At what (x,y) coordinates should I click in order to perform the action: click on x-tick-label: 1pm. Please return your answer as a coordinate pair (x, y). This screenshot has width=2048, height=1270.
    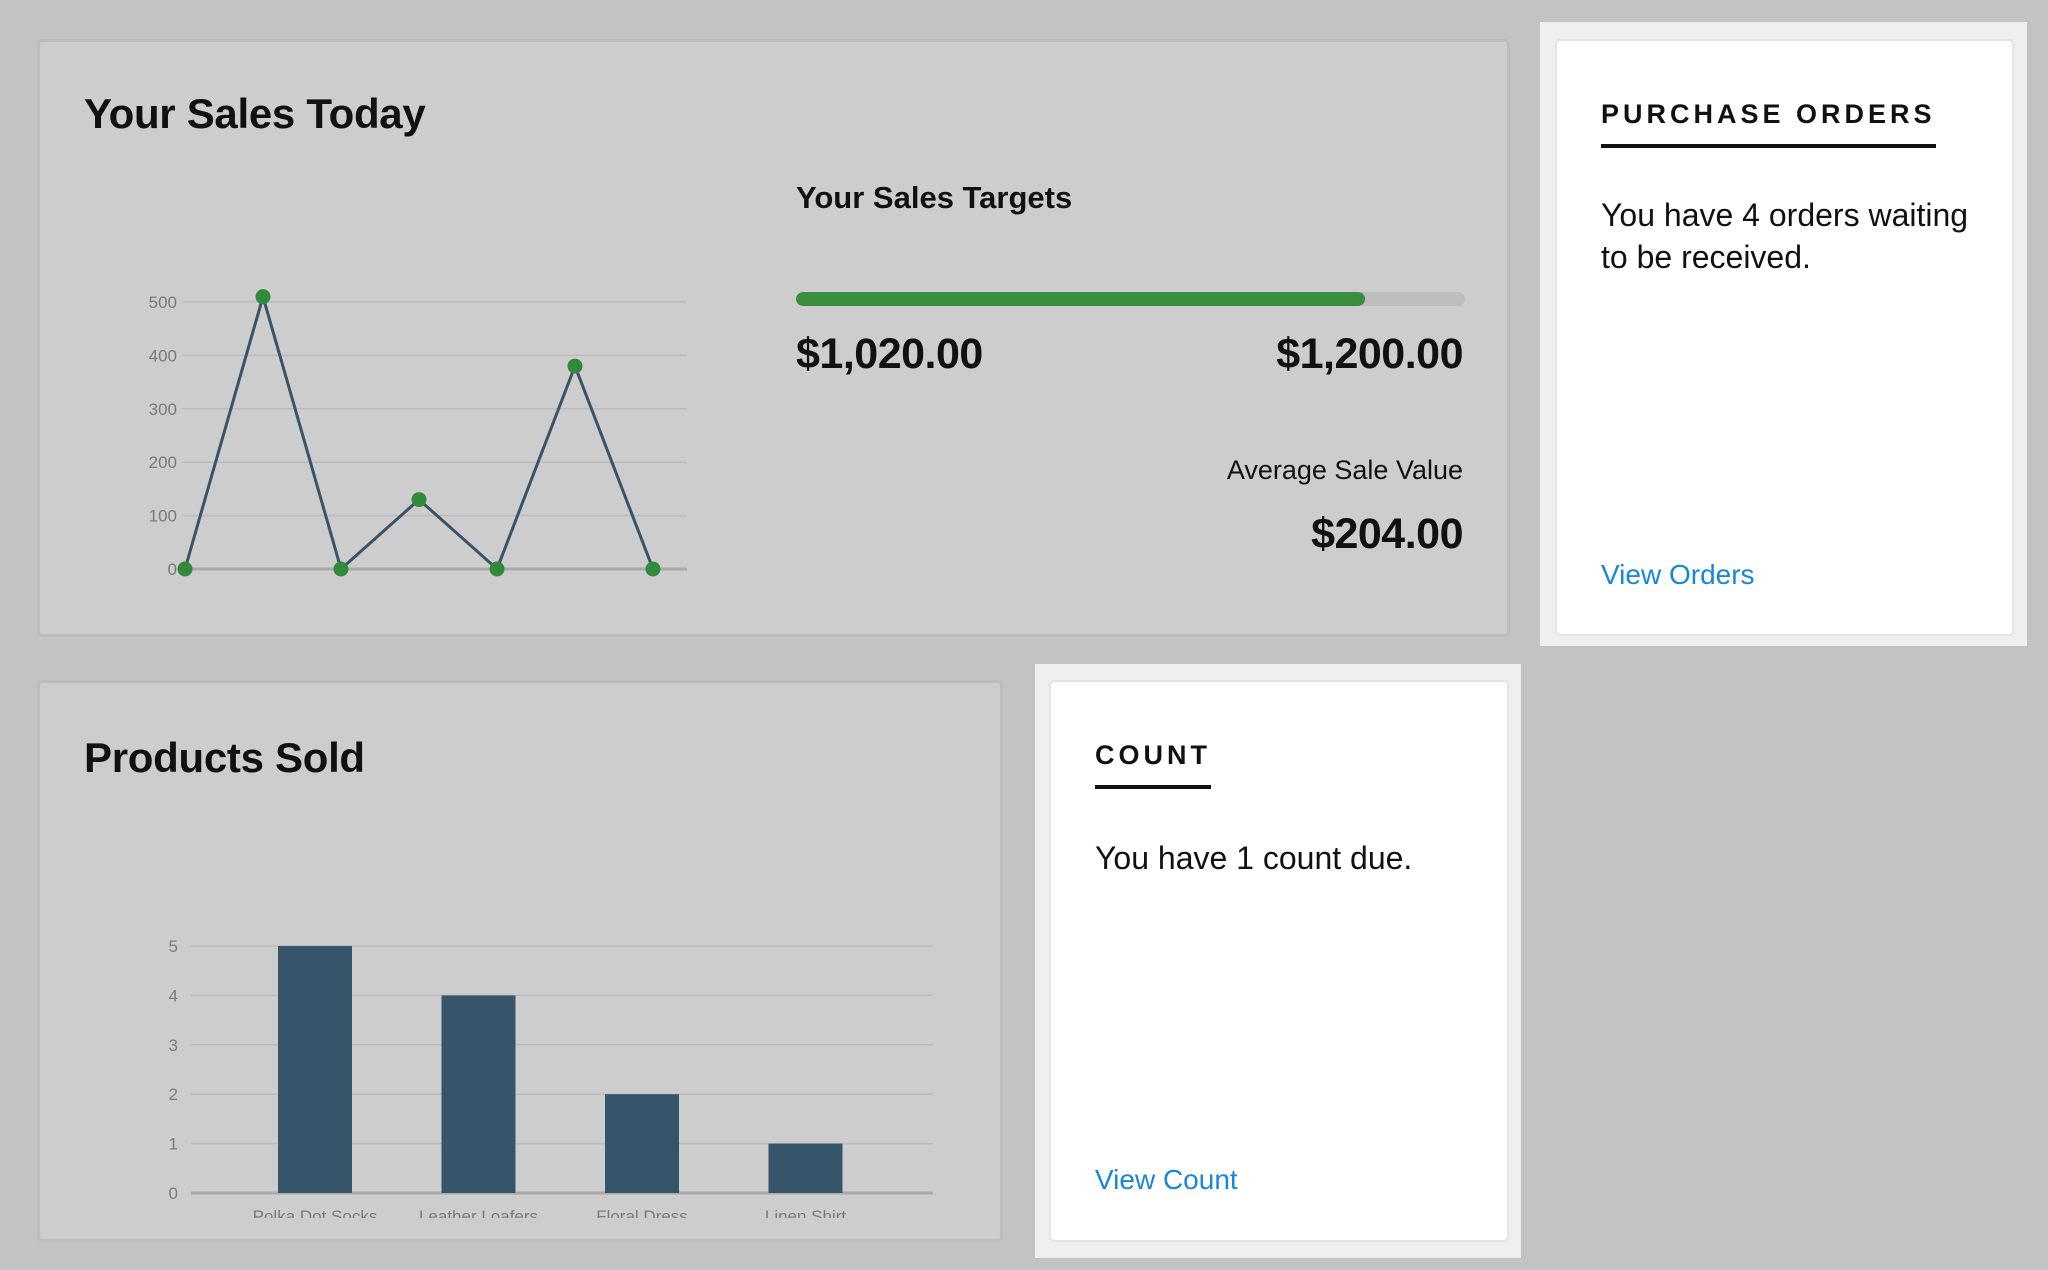
    Looking at the image, I should click on (652, 601).